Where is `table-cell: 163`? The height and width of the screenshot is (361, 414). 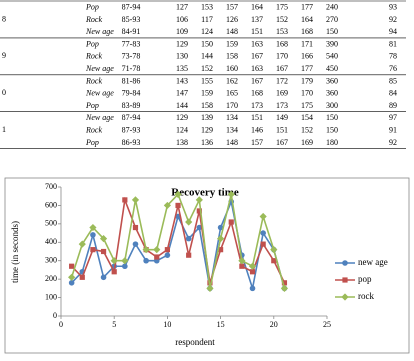
table-cell: 163 is located at coordinates (257, 68).